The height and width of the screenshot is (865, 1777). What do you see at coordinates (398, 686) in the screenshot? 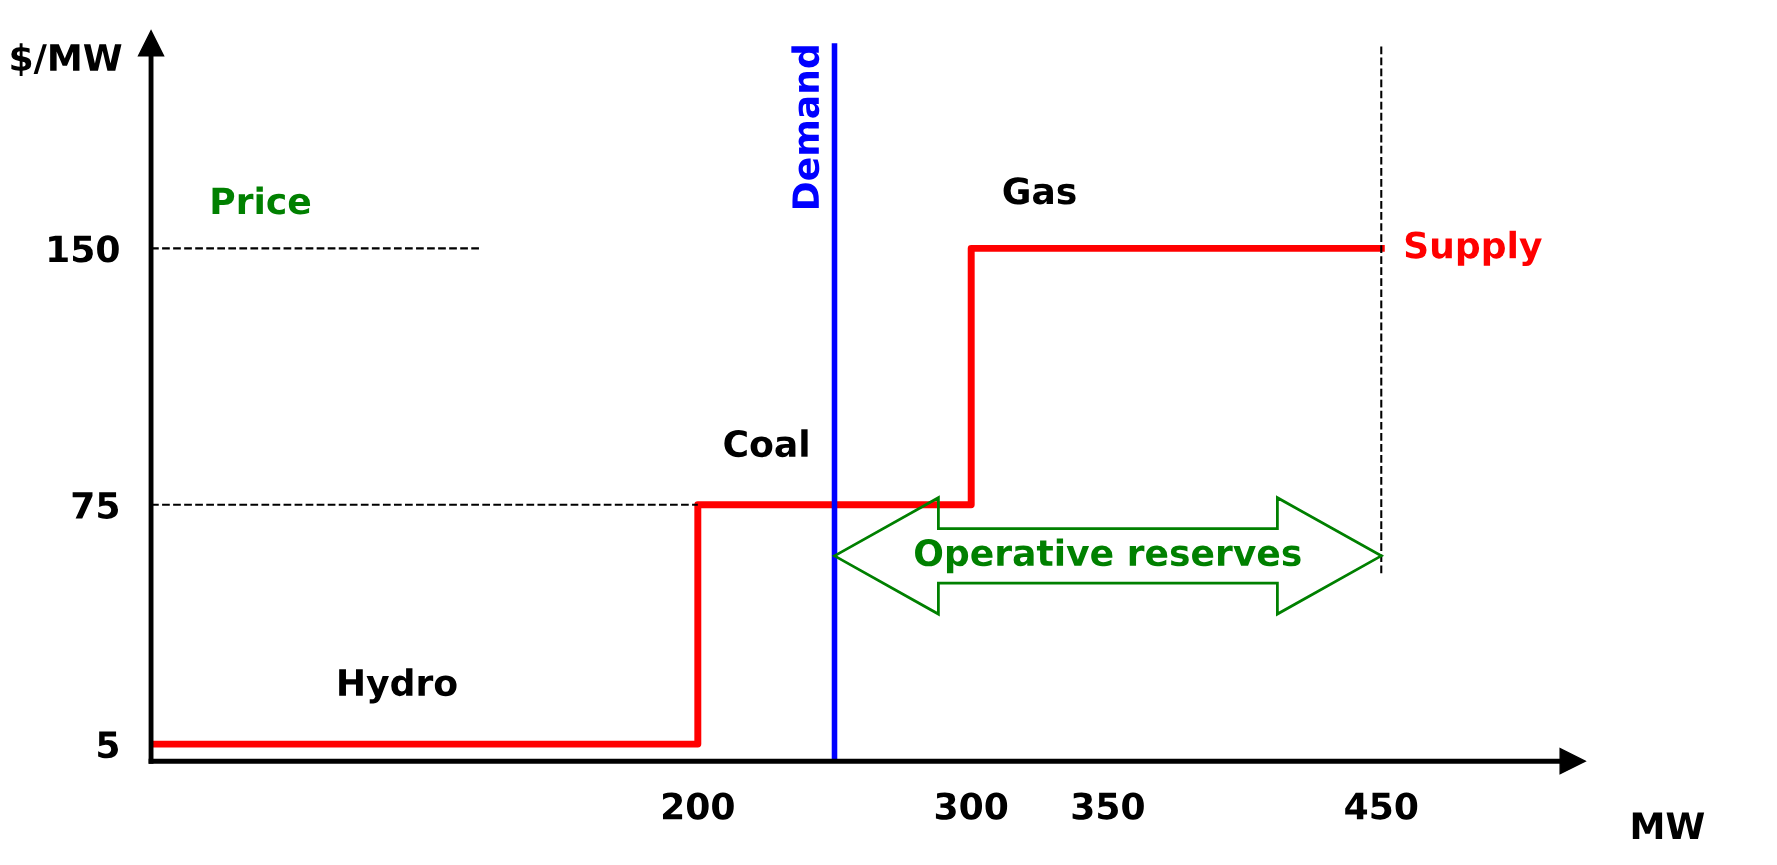
I see `annotation: Hydro` at bounding box center [398, 686].